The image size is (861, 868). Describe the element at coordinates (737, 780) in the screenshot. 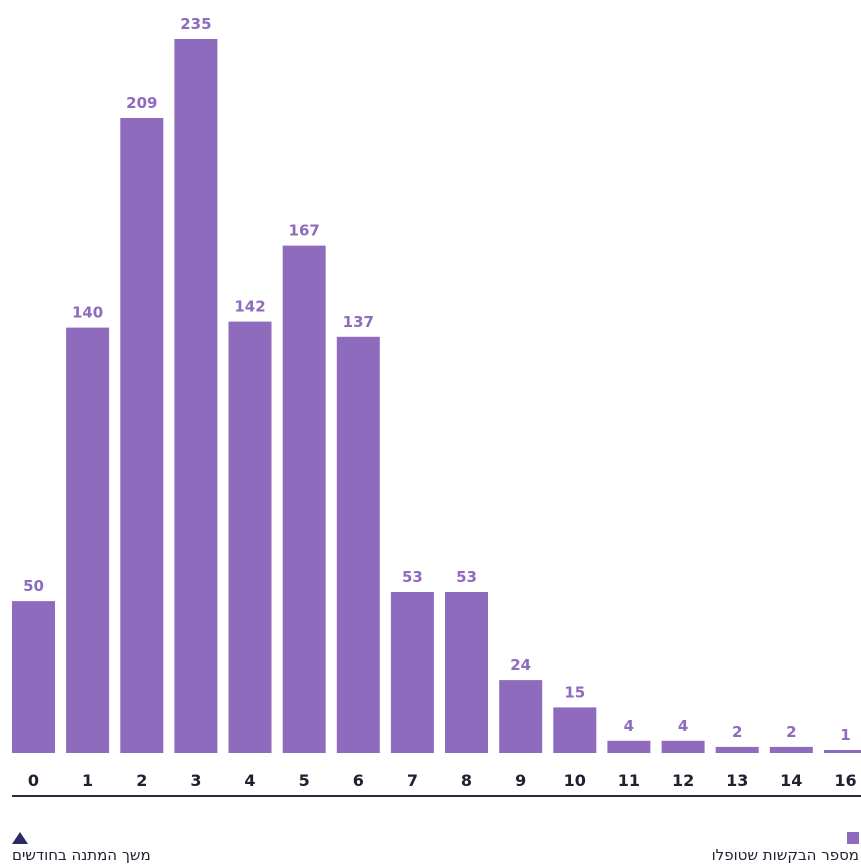

I see `x-tick-label: 13` at that location.